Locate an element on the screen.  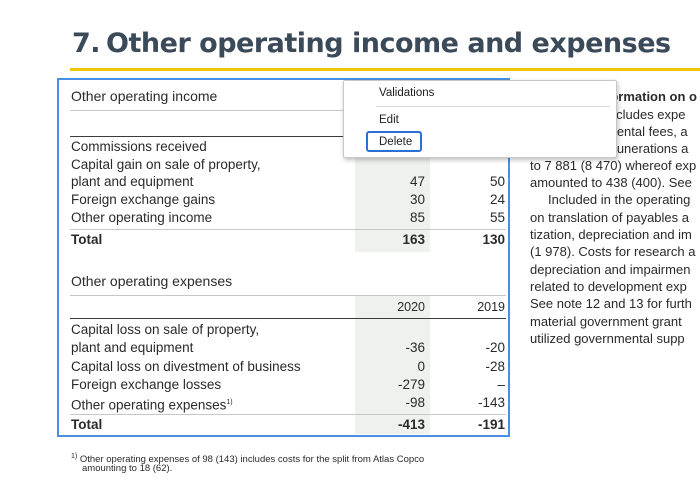
expense-value-2019: -20 is located at coordinates (495, 347).